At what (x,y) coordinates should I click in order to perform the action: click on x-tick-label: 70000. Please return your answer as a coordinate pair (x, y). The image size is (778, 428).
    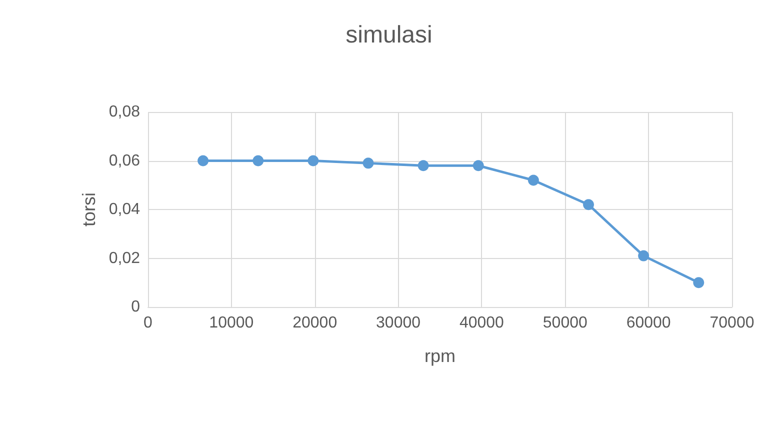
    Looking at the image, I should click on (732, 323).